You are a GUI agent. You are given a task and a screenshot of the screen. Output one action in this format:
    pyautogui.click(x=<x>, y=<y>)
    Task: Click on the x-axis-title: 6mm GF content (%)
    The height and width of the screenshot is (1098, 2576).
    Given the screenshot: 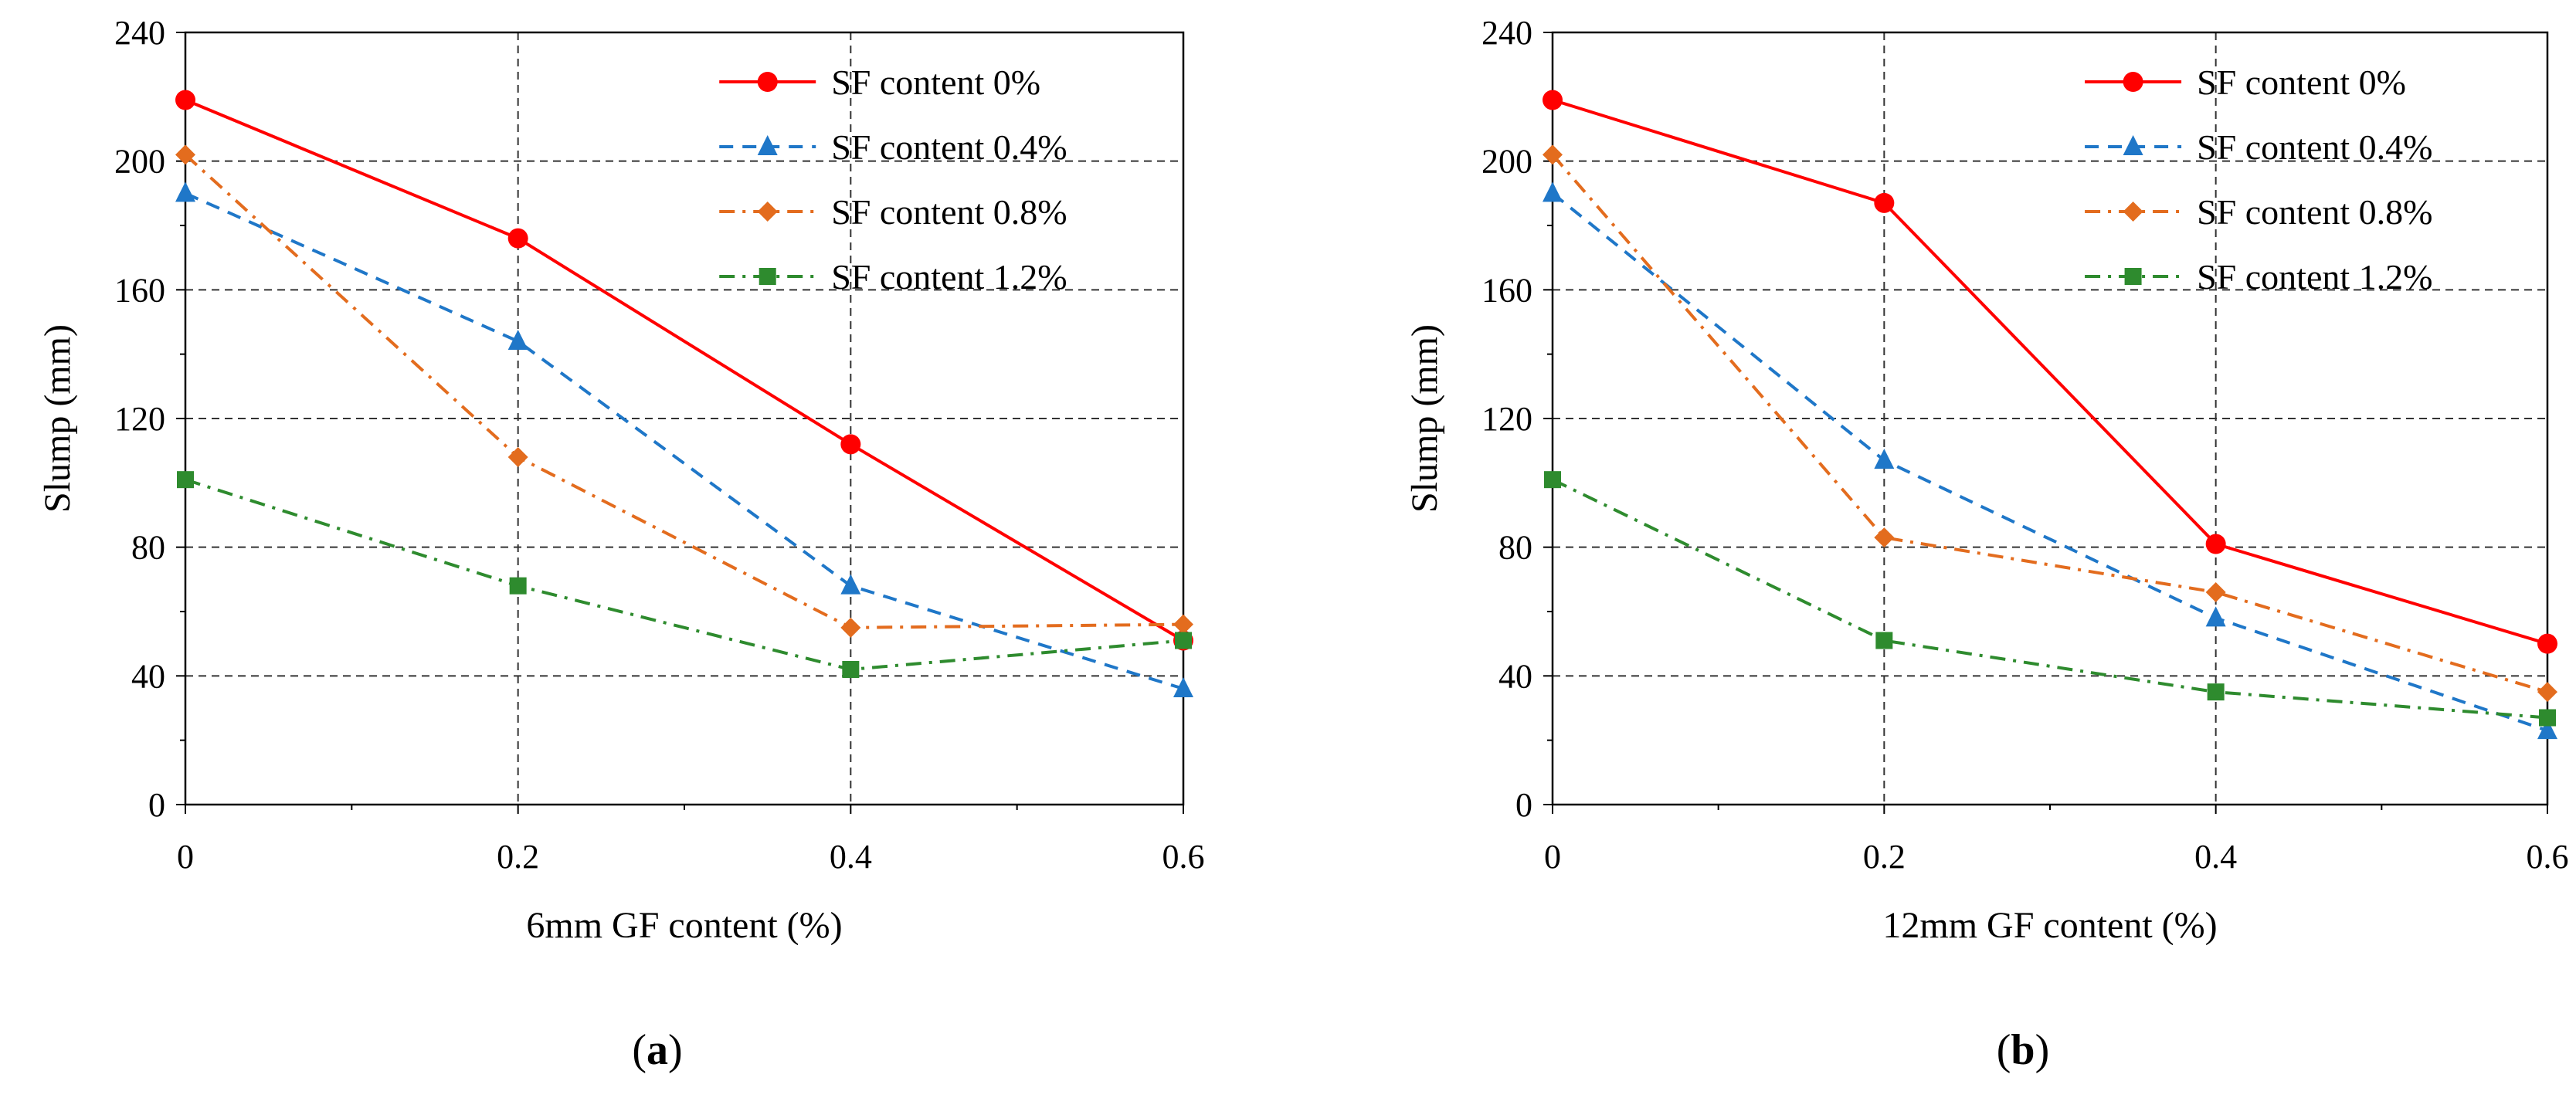 What is the action you would take?
    pyautogui.click(x=684, y=926)
    